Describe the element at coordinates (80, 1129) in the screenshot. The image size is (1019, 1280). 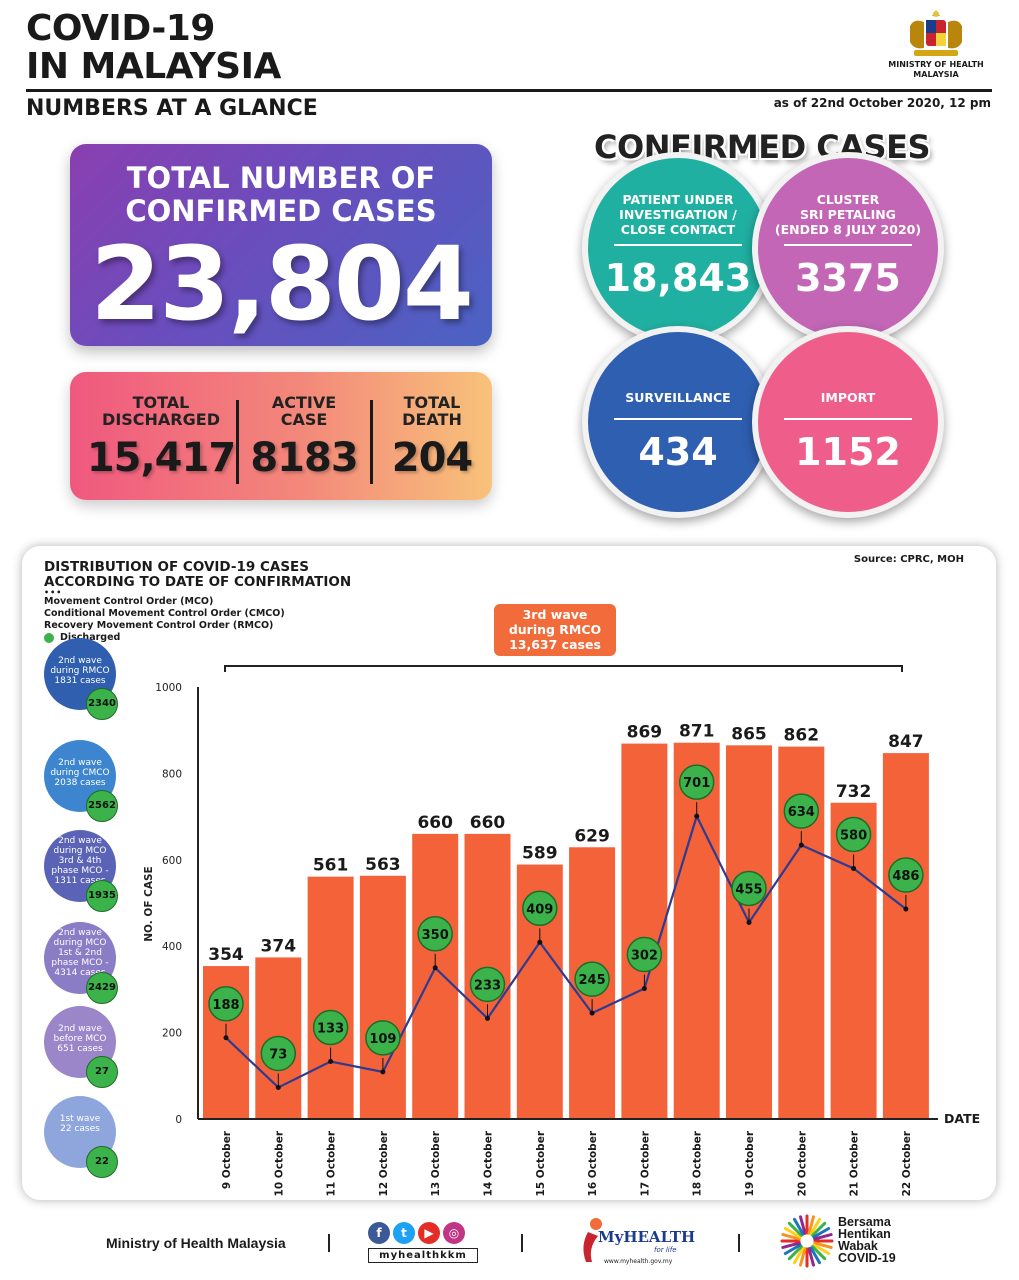
I see `side-wave-label: 22 cases` at that location.